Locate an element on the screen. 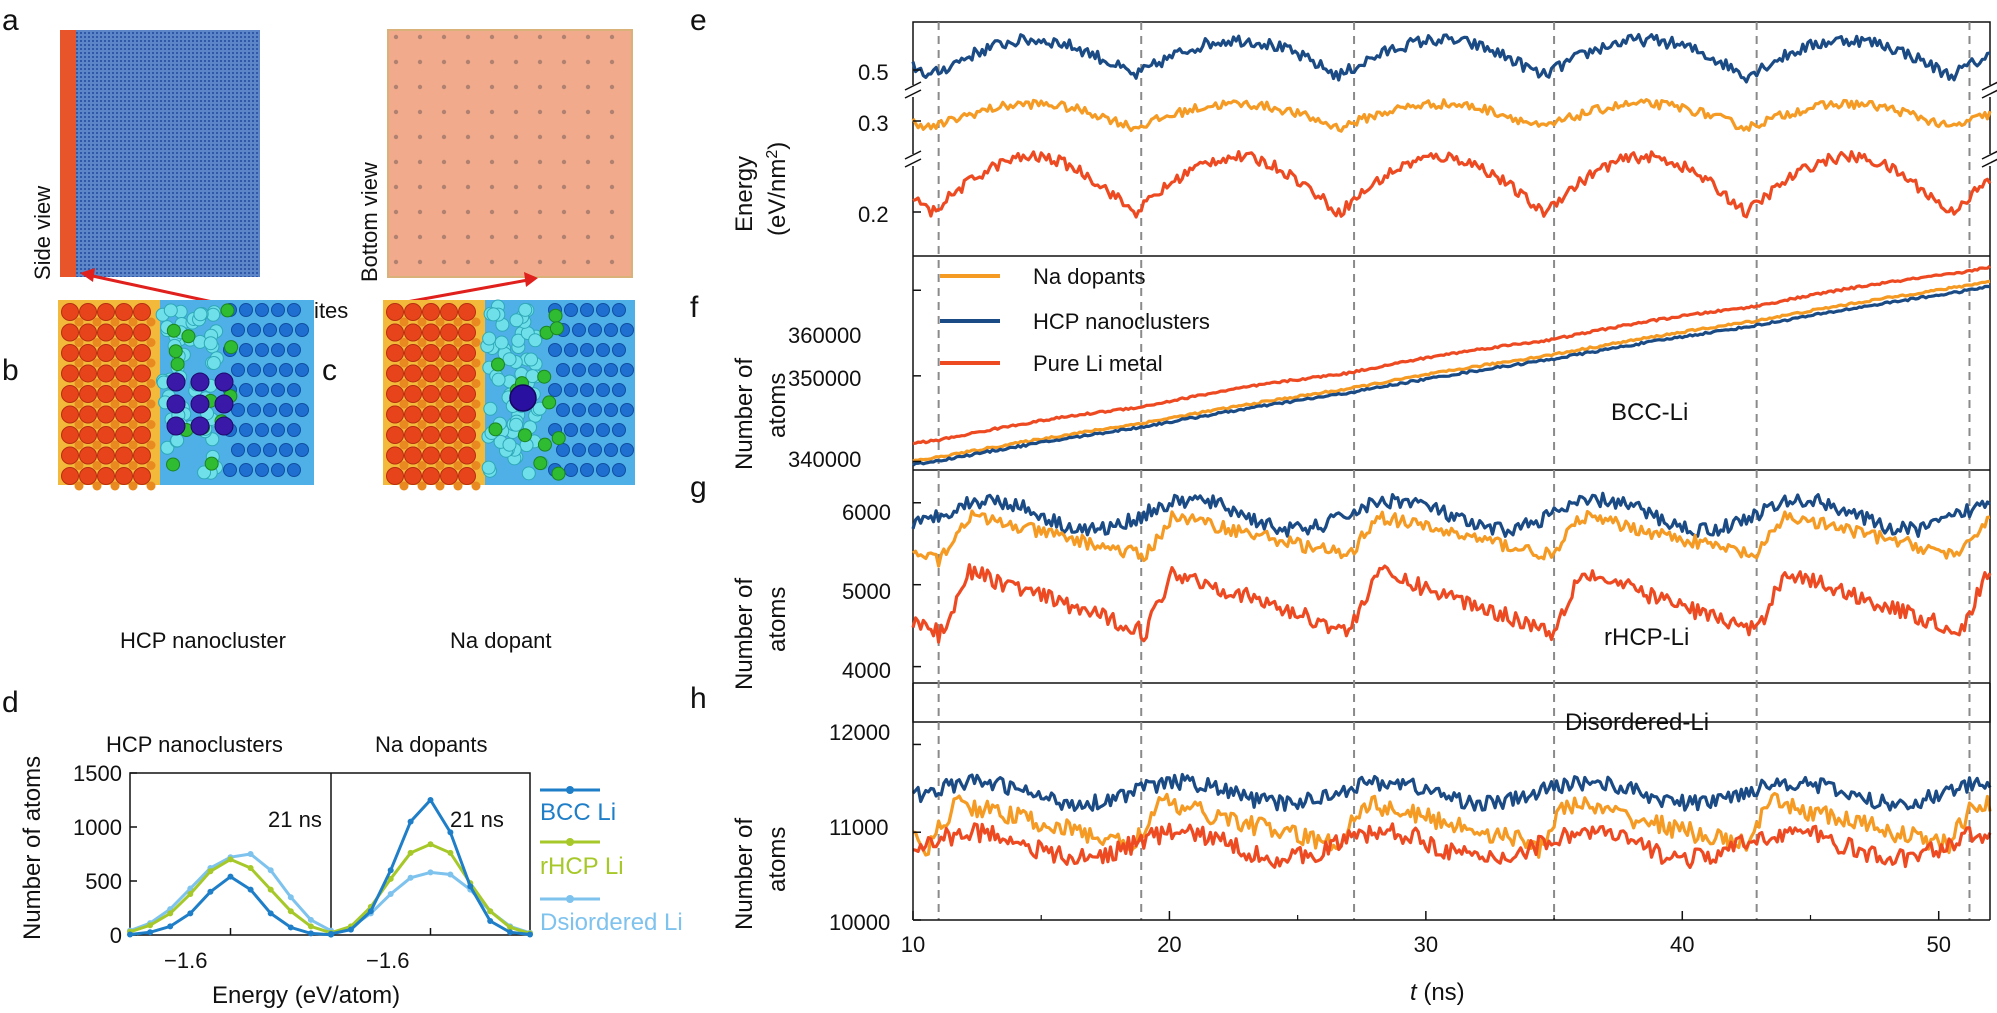 This screenshot has height=1013, width=1997. f-annotation: BCC-Li is located at coordinates (1649, 412).